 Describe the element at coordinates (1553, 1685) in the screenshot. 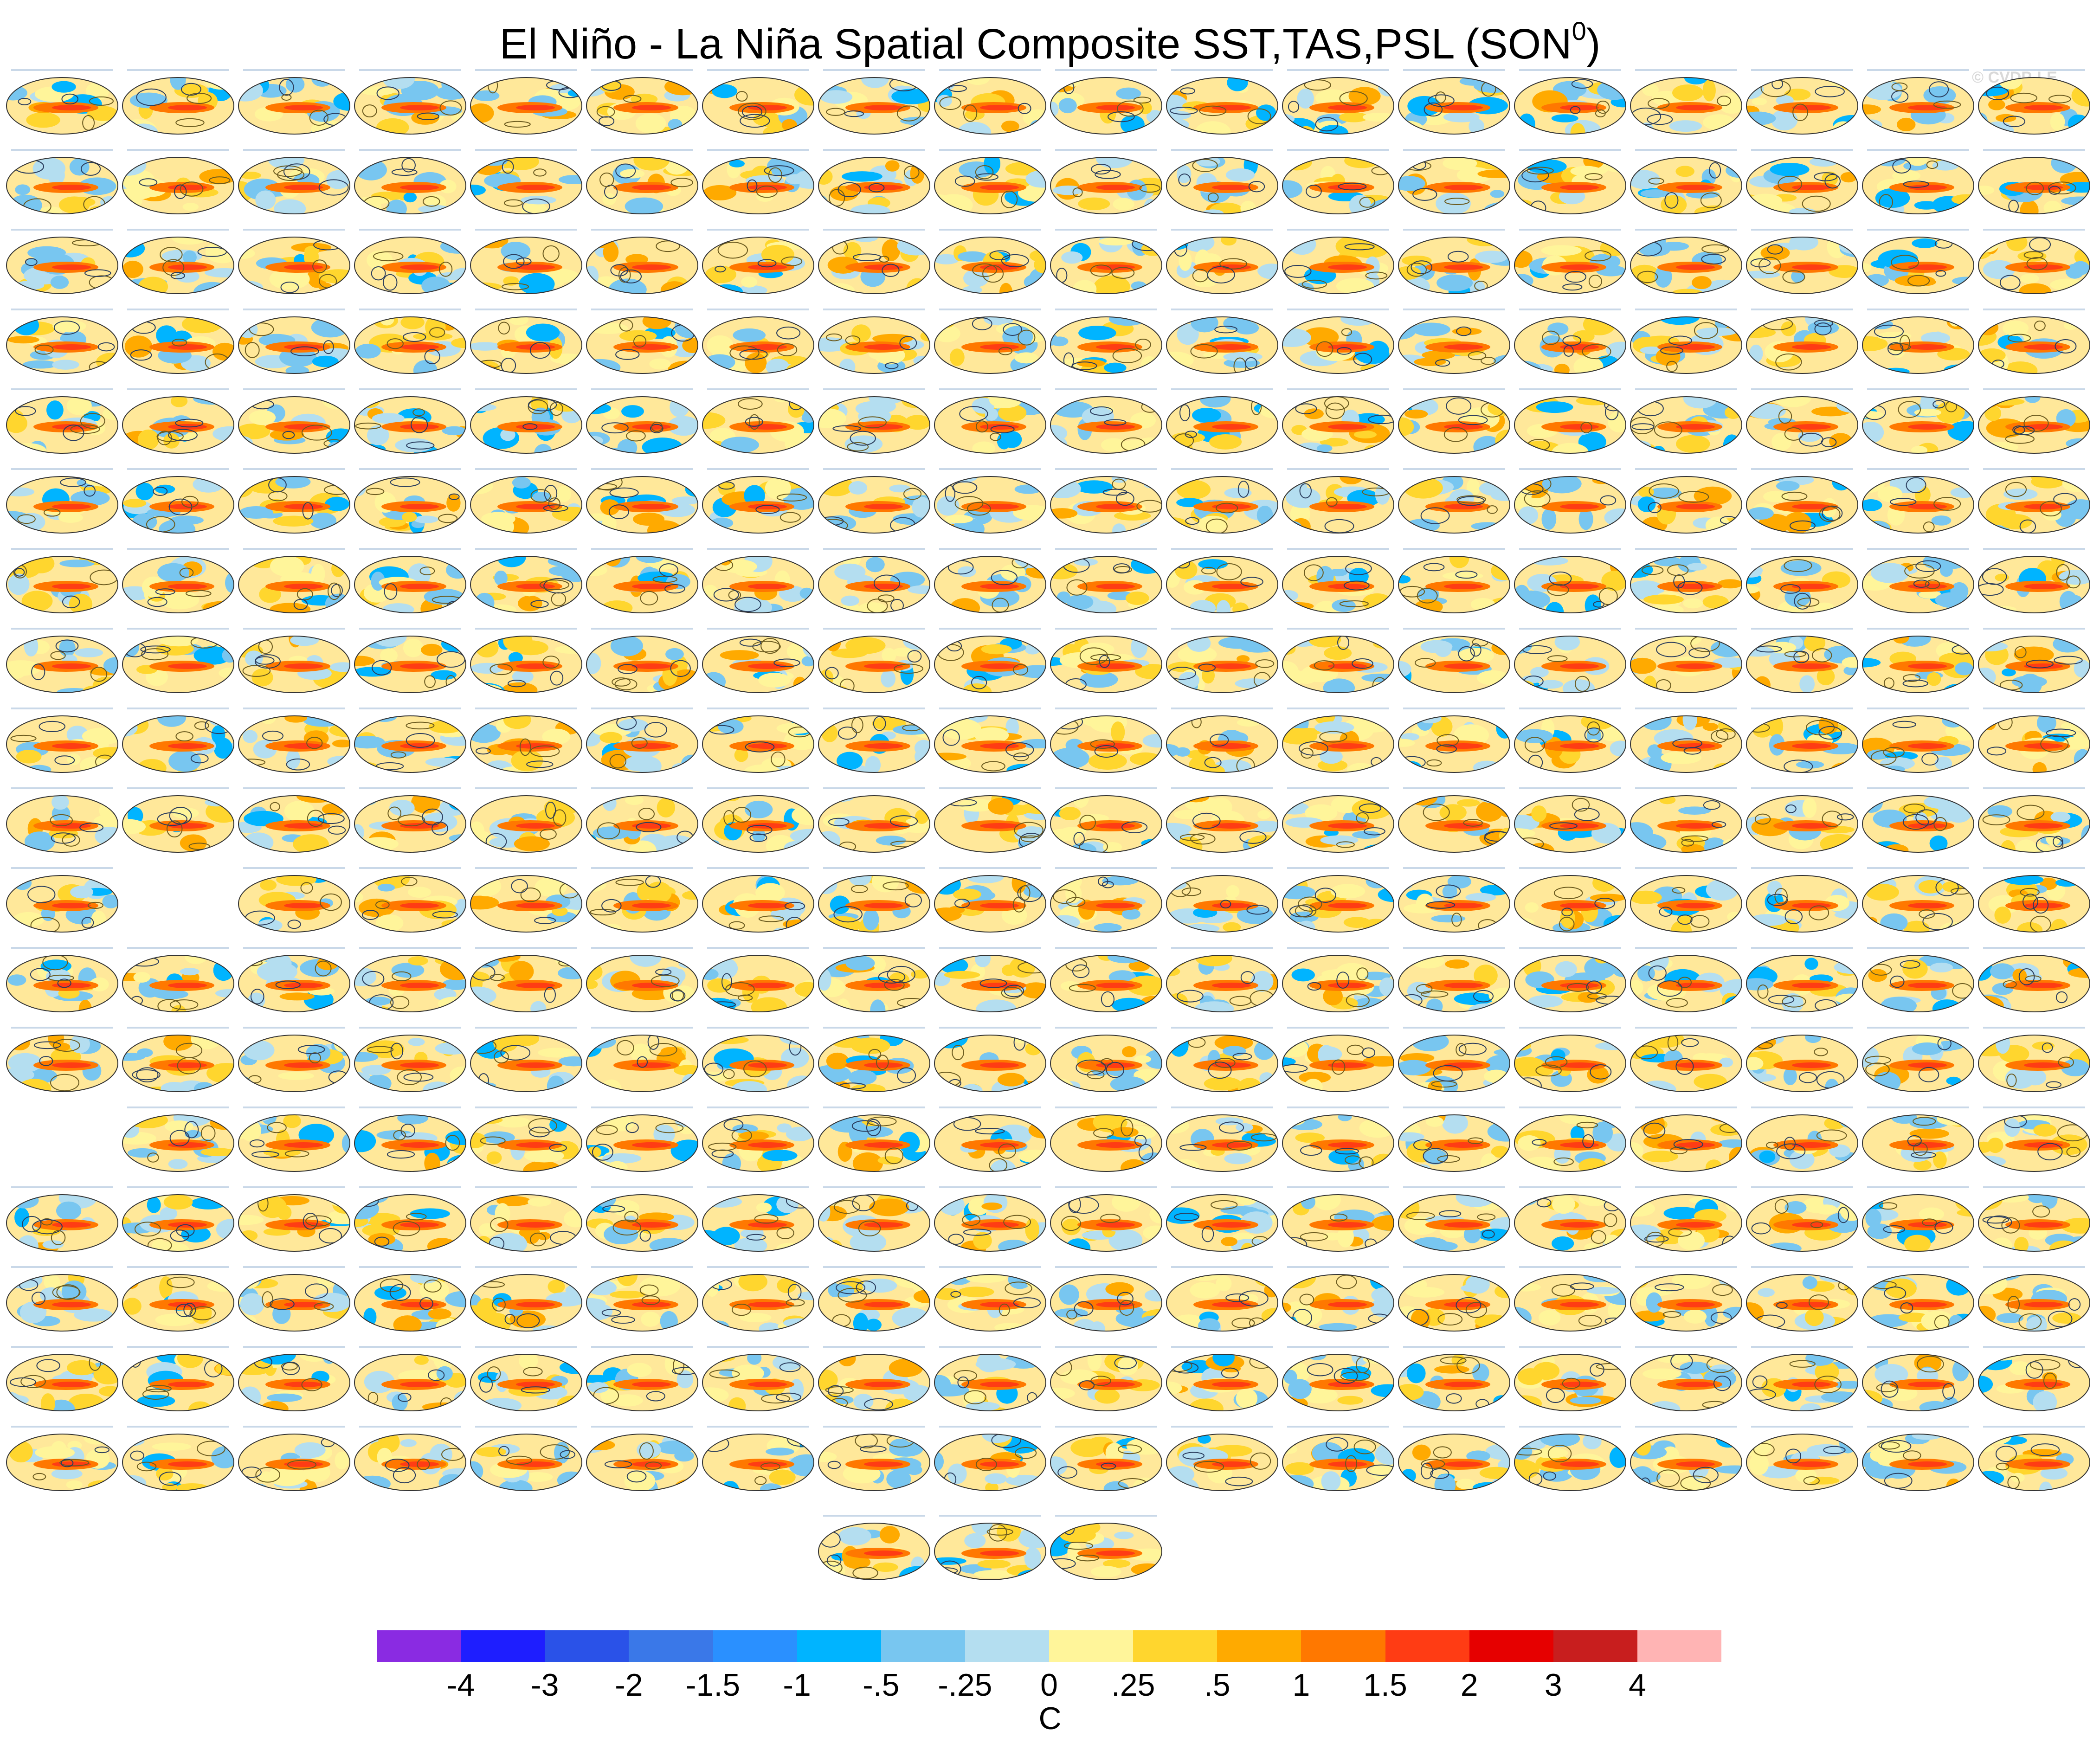

I see `colorbar-tick-label: 3` at that location.